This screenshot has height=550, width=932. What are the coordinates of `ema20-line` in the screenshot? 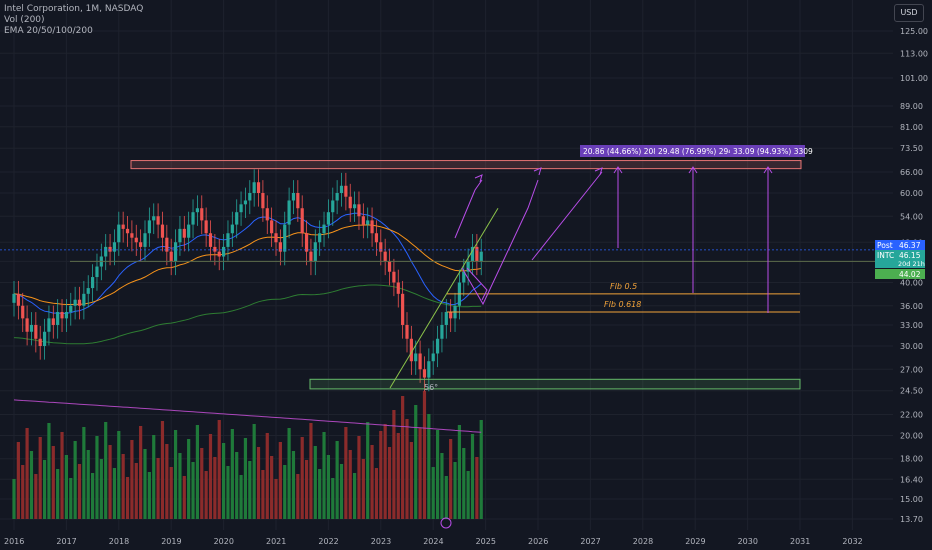 It's located at (247, 263).